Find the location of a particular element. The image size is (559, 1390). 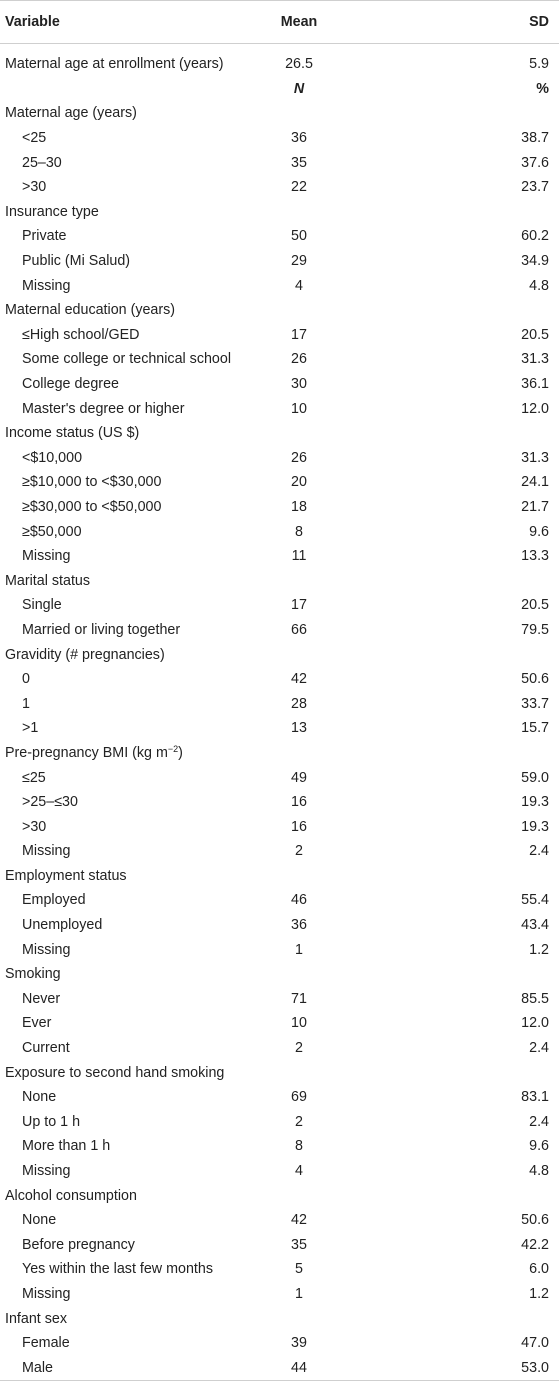

row-n: 69 is located at coordinates (299, 1097).